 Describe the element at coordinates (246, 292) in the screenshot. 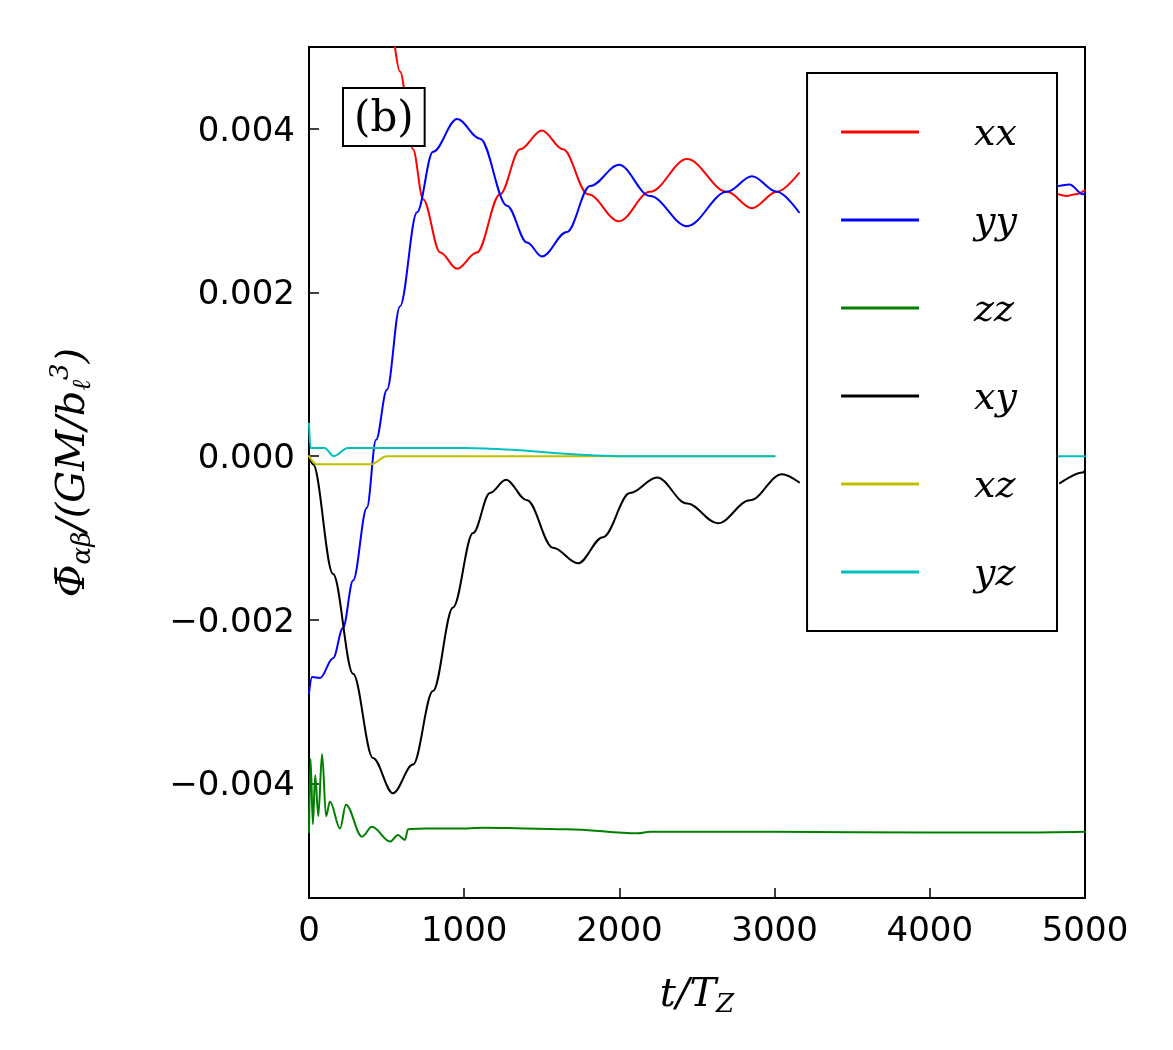

I see `y-tick-label: 0.002` at that location.